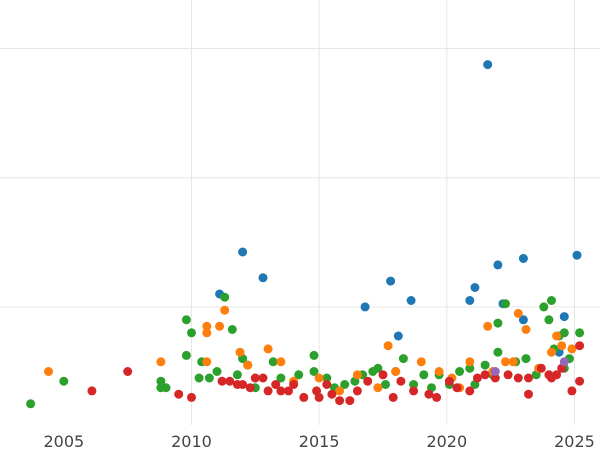 This screenshot has height=450, width=600. I want to click on x-tick-label: 2005, so click(63, 441).